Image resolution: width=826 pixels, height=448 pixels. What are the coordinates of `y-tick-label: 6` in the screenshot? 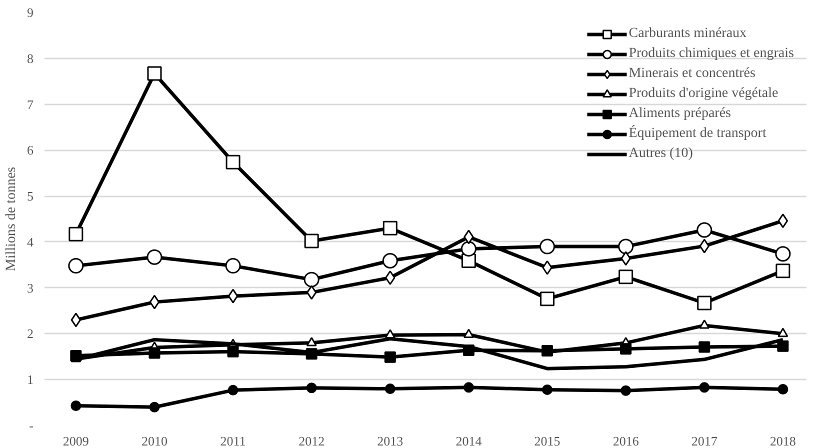 It's located at (30, 150).